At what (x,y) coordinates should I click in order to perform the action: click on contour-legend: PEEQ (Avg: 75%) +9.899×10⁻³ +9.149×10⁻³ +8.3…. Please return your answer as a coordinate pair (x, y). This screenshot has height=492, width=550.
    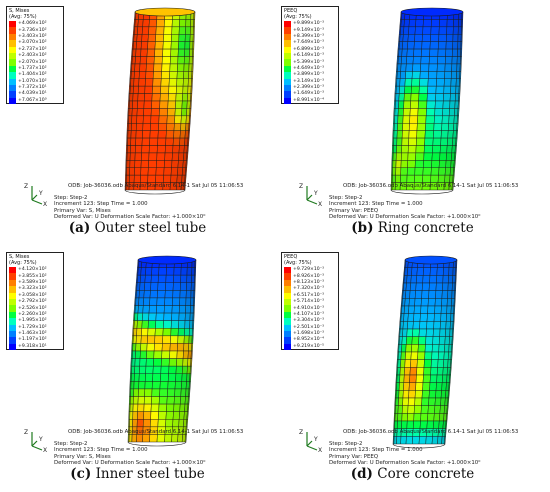
    Looking at the image, I should click on (310, 55).